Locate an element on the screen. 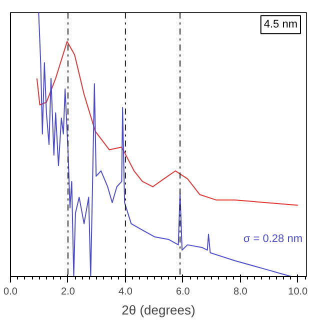  x-tick-label: 4.0 is located at coordinates (125, 292).